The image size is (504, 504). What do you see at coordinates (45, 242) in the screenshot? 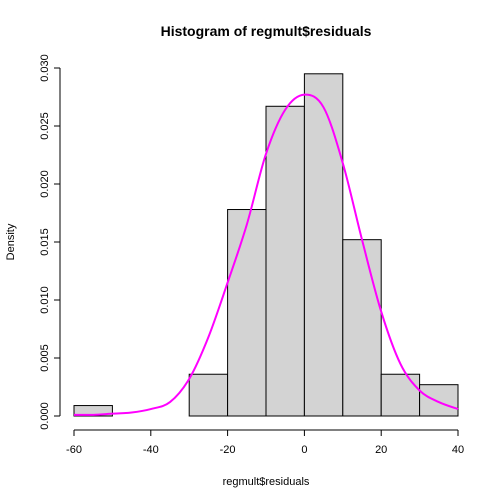
I see `y-tick-label-3: 0.015` at bounding box center [45, 242].